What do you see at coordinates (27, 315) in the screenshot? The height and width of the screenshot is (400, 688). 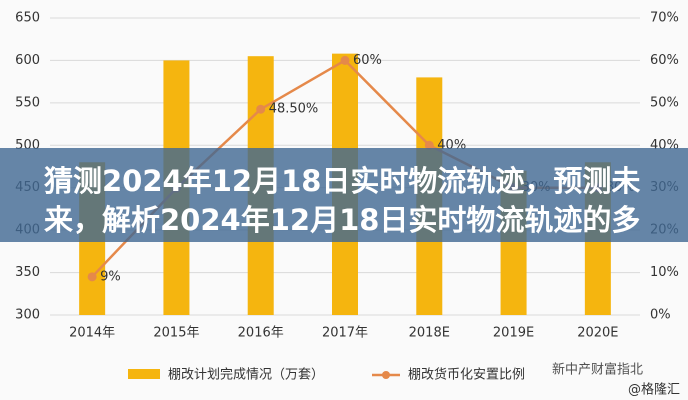 I see `y-tick-label: 300` at bounding box center [27, 315].